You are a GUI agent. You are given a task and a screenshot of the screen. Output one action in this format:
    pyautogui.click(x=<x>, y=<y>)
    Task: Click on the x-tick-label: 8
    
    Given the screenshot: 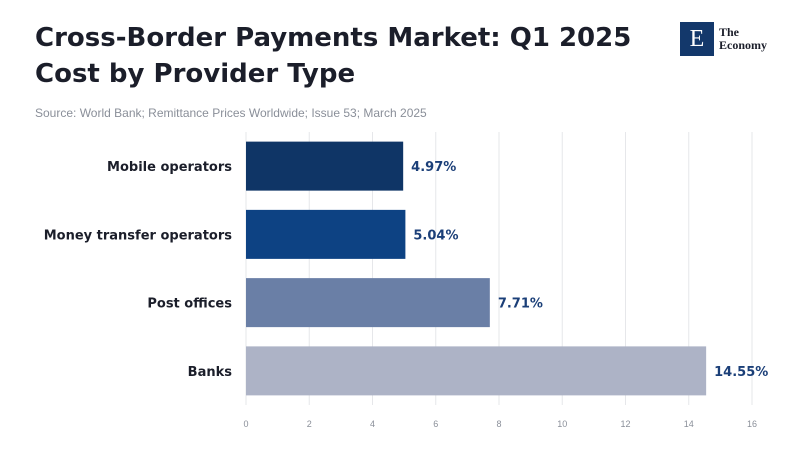 What is the action you would take?
    pyautogui.click(x=498, y=424)
    